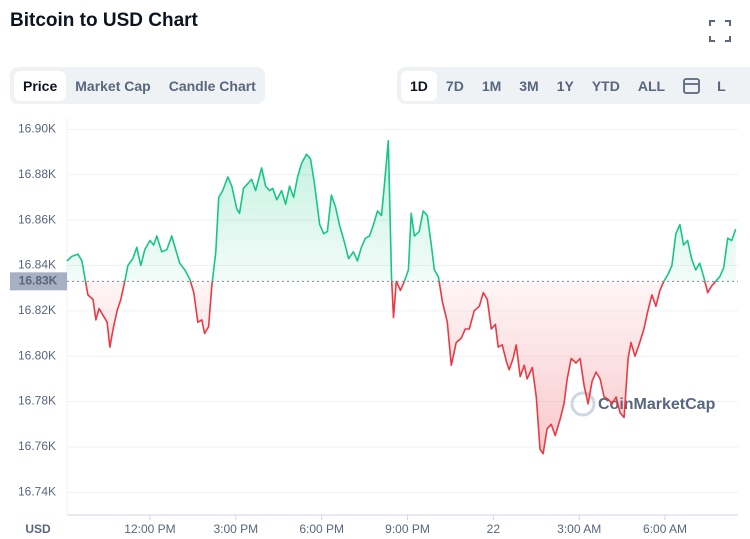 This screenshot has height=539, width=750. What do you see at coordinates (104, 20) in the screenshot?
I see `title: Bitcoin to USD Chart` at bounding box center [104, 20].